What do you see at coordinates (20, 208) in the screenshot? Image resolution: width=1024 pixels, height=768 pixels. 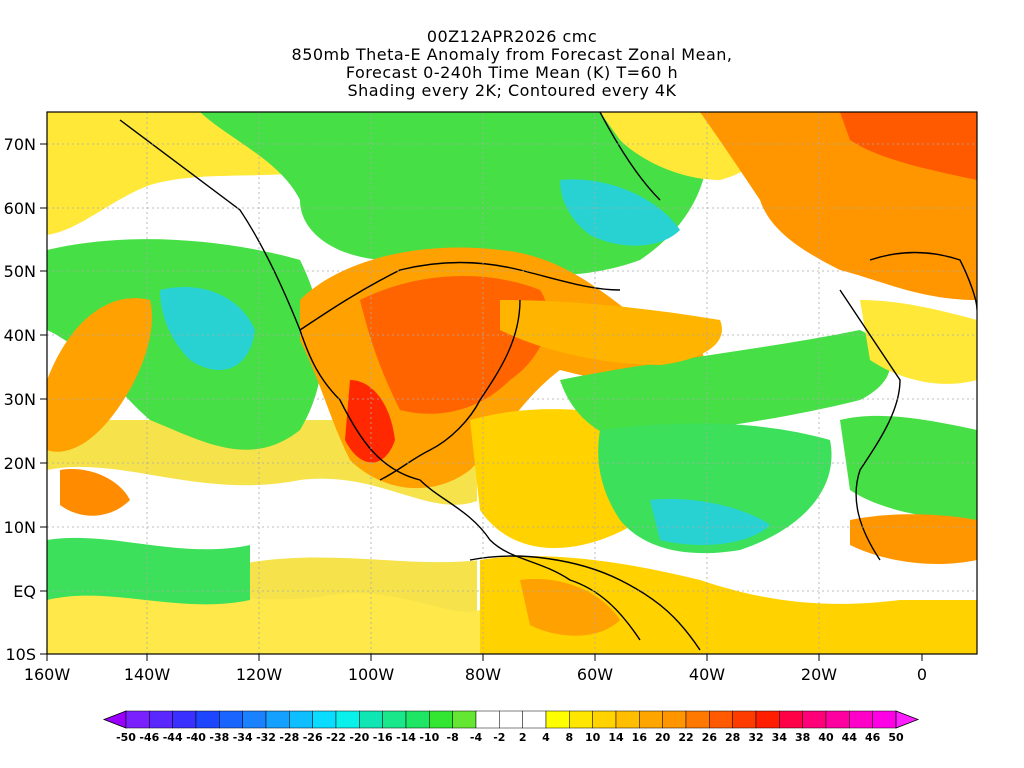 I see `lat-label-60n: 60N` at bounding box center [20, 208].